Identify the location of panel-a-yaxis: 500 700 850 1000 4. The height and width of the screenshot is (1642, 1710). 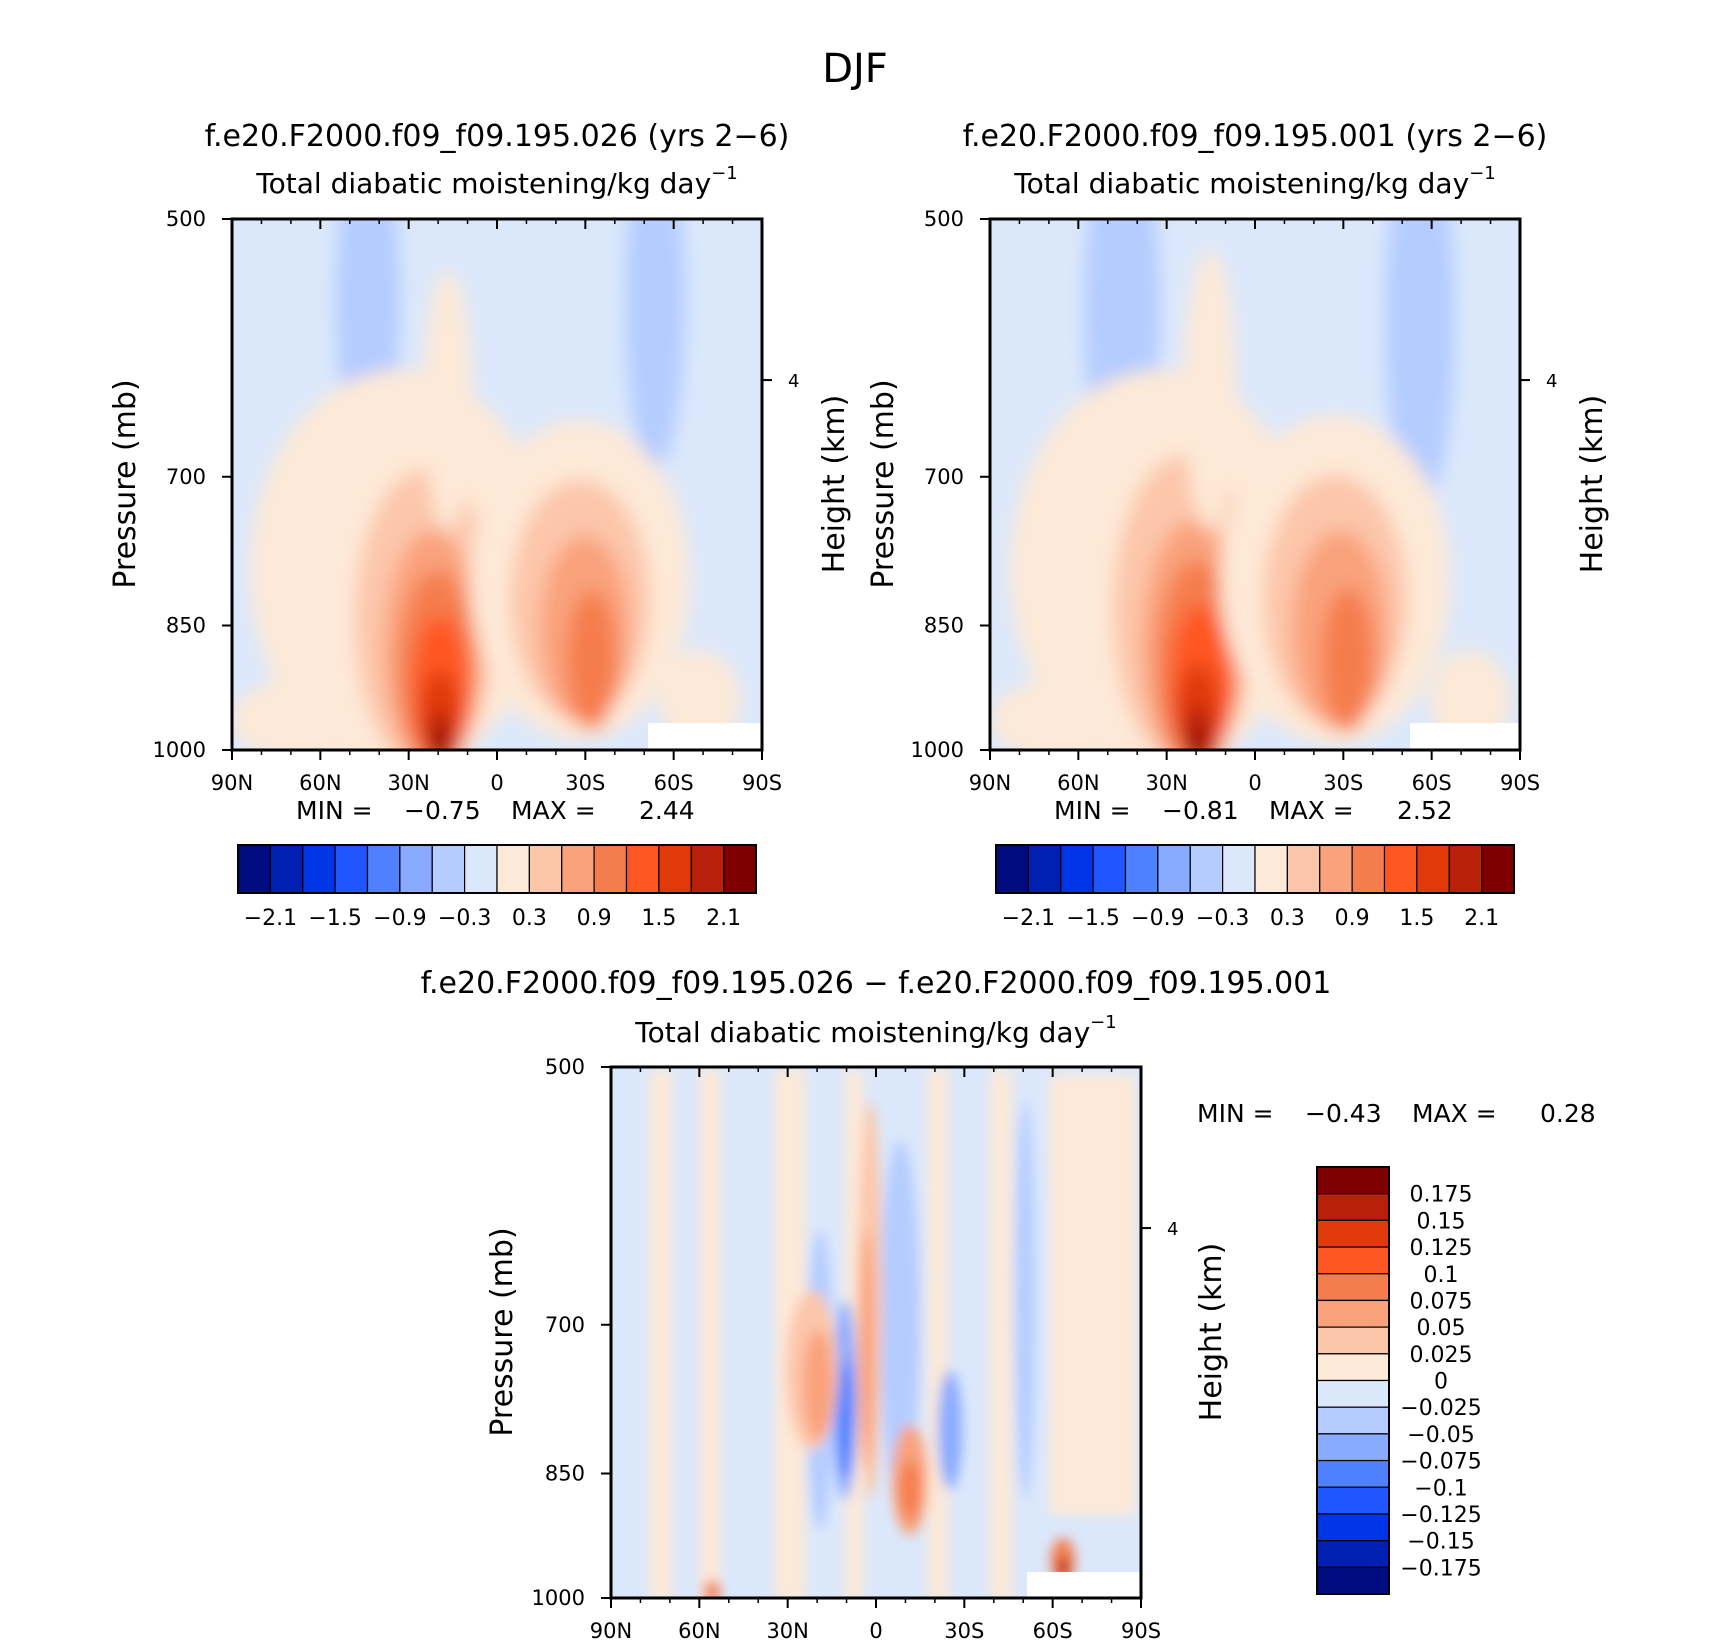
(476, 484).